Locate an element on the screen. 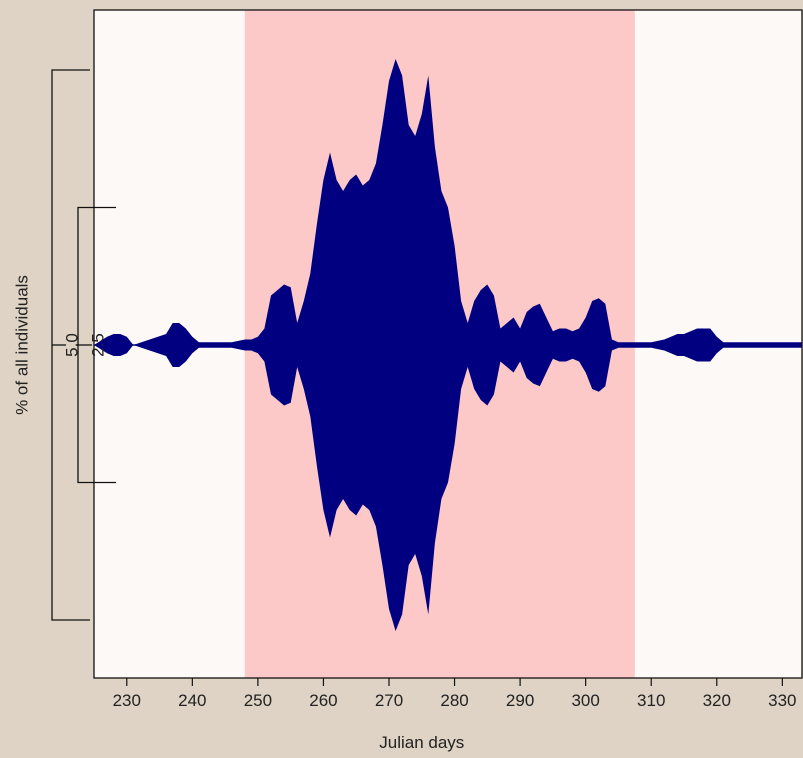 Image resolution: width=803 pixels, height=758 pixels. x-tick-label-280: 280 is located at coordinates (454, 700).